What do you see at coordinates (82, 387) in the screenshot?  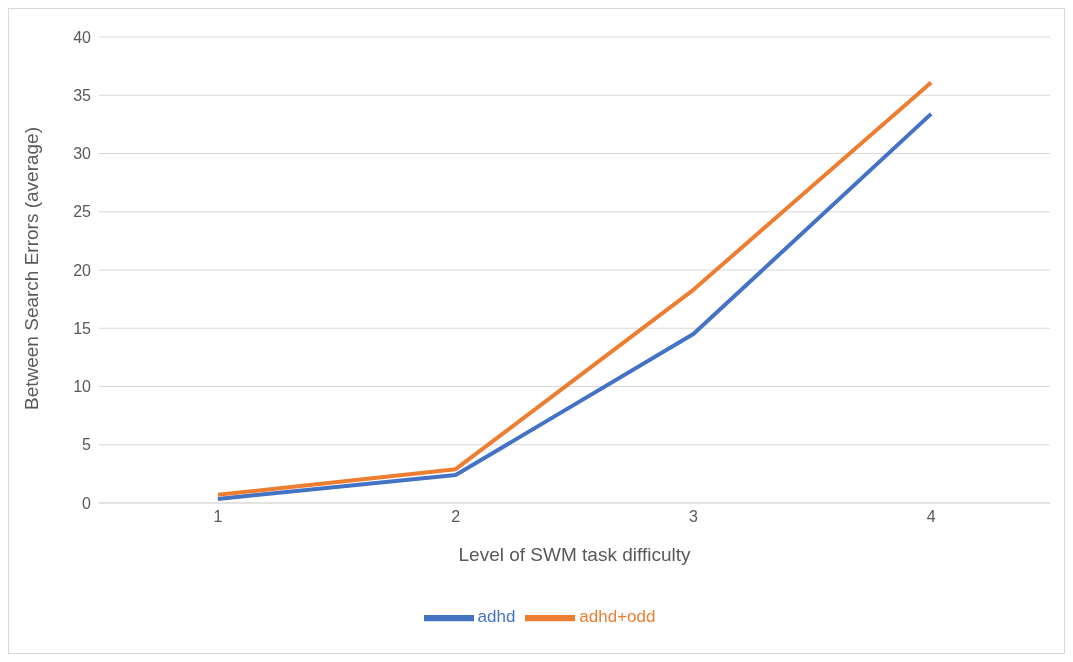 I see `y-tick-label: 10` at bounding box center [82, 387].